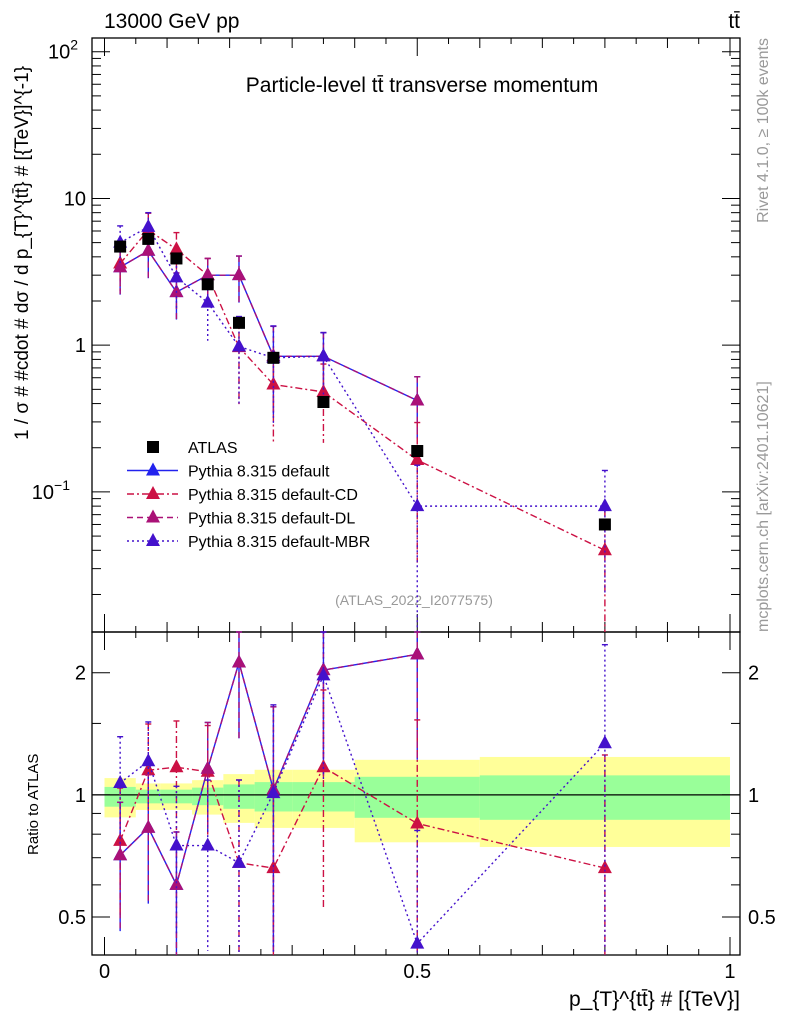  I want to click on ratio-dl-line, so click(268, 770).